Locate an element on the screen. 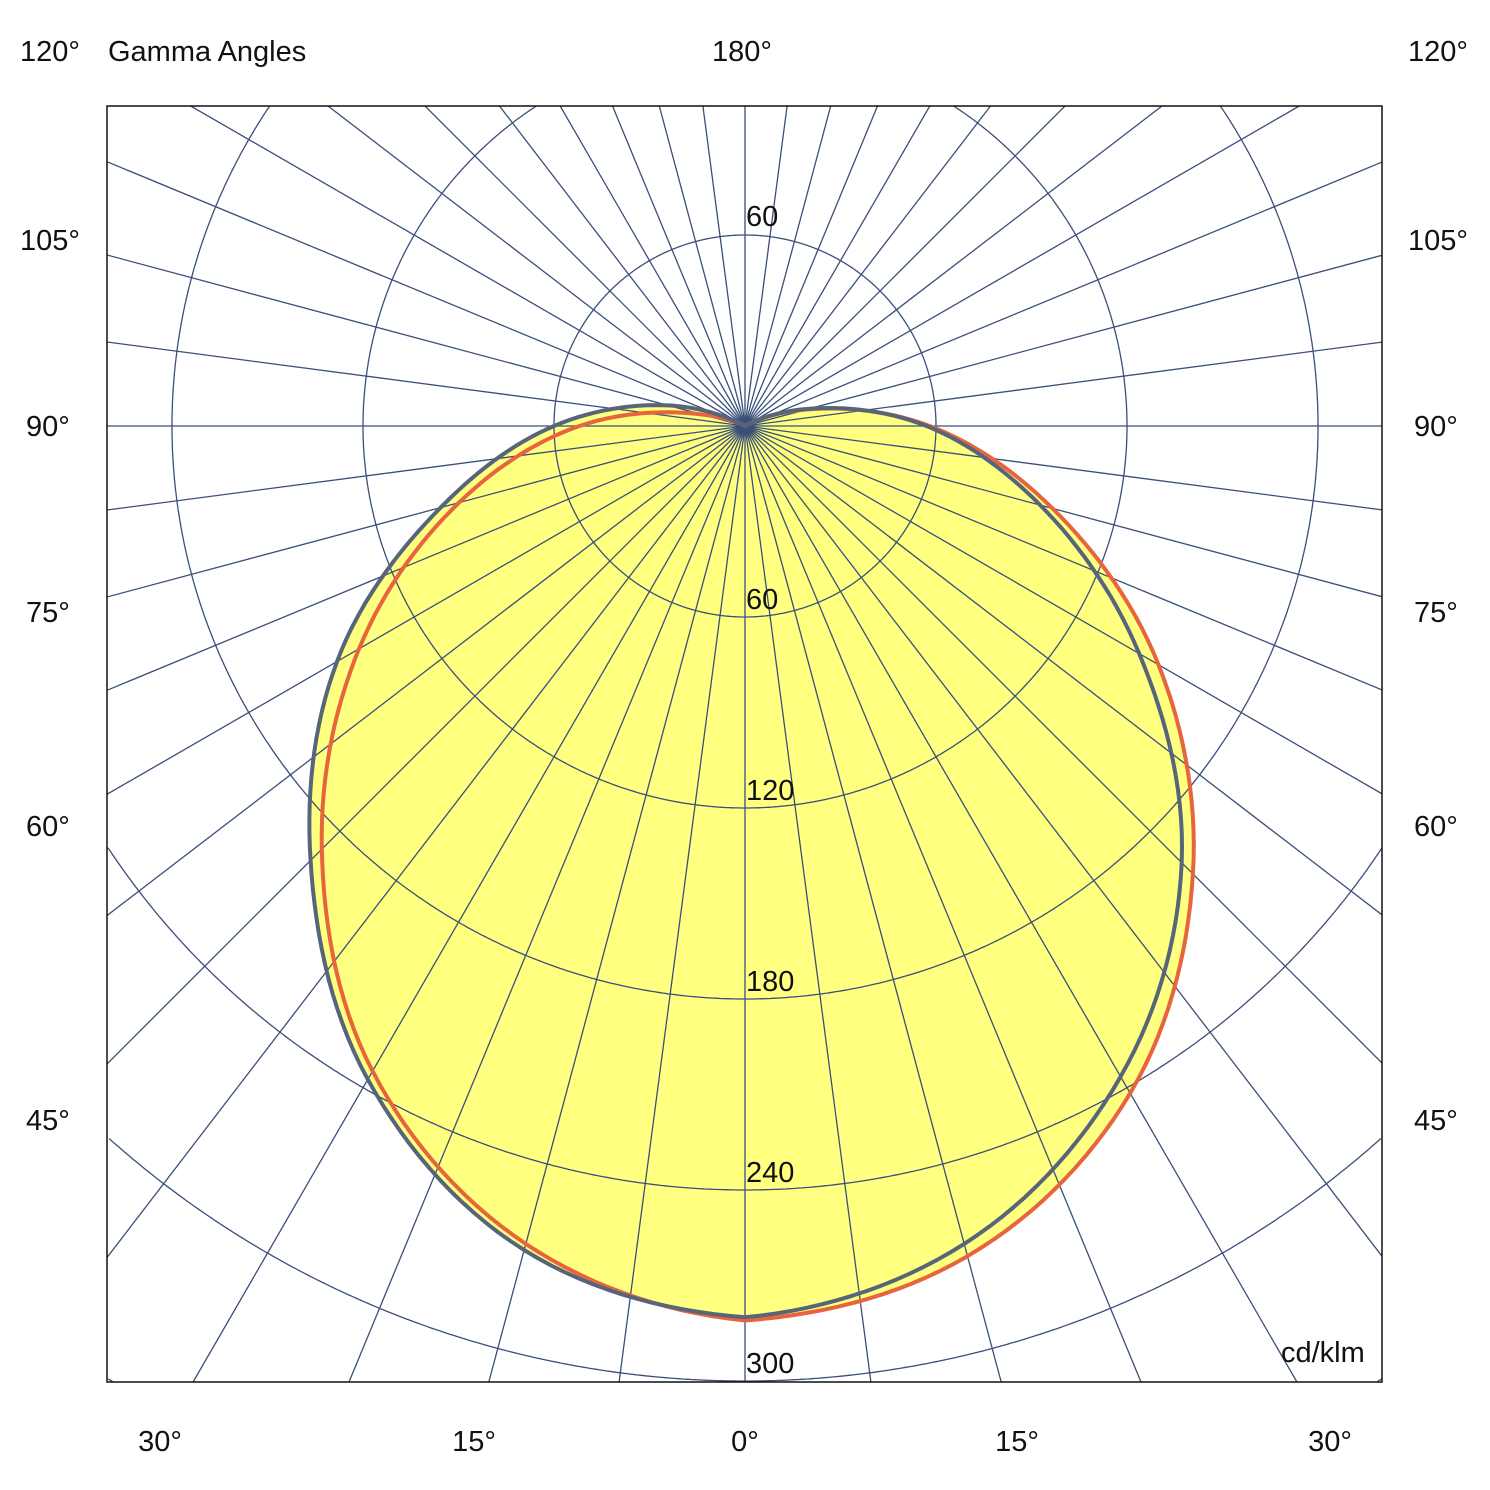  side-label-right-60: 60° is located at coordinates (1436, 827).